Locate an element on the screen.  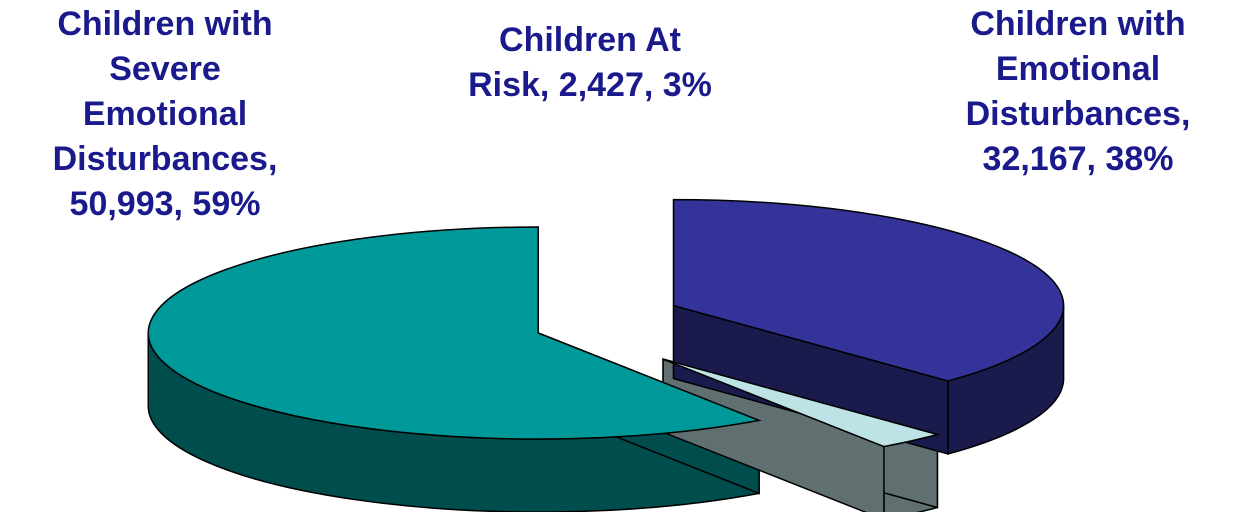
data-label-at-risk: Children At Risk, 2,427, 3% is located at coordinates (590, 63).